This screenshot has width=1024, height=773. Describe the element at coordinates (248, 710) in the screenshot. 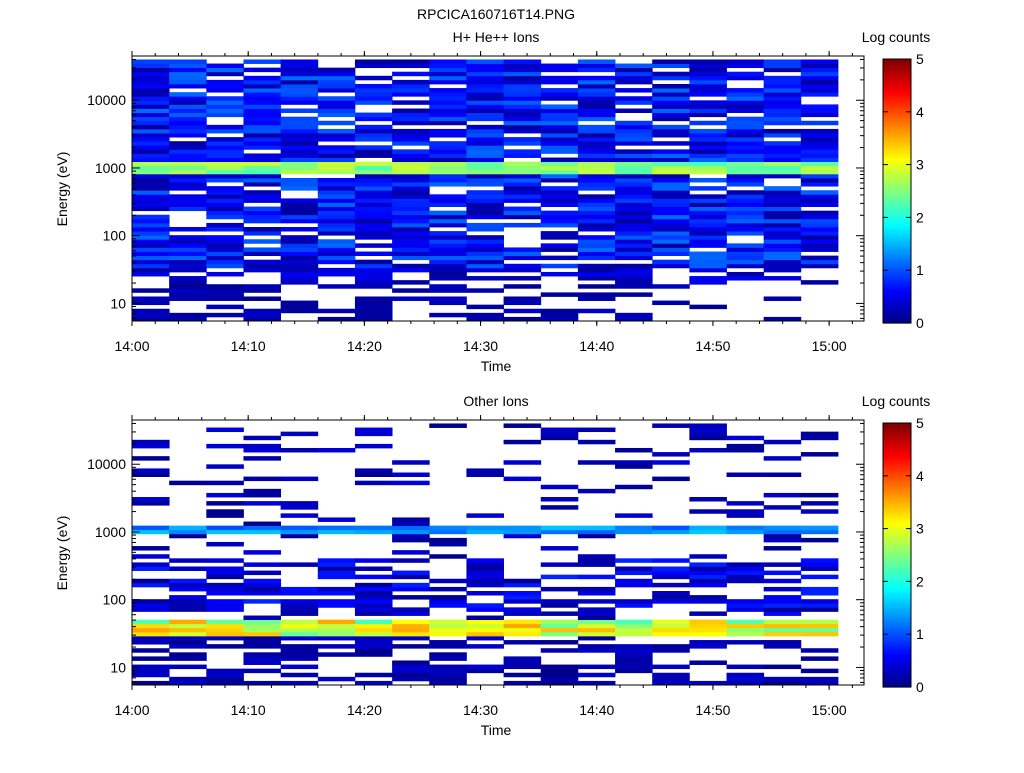

I see `x-tick-label: 14:10` at that location.